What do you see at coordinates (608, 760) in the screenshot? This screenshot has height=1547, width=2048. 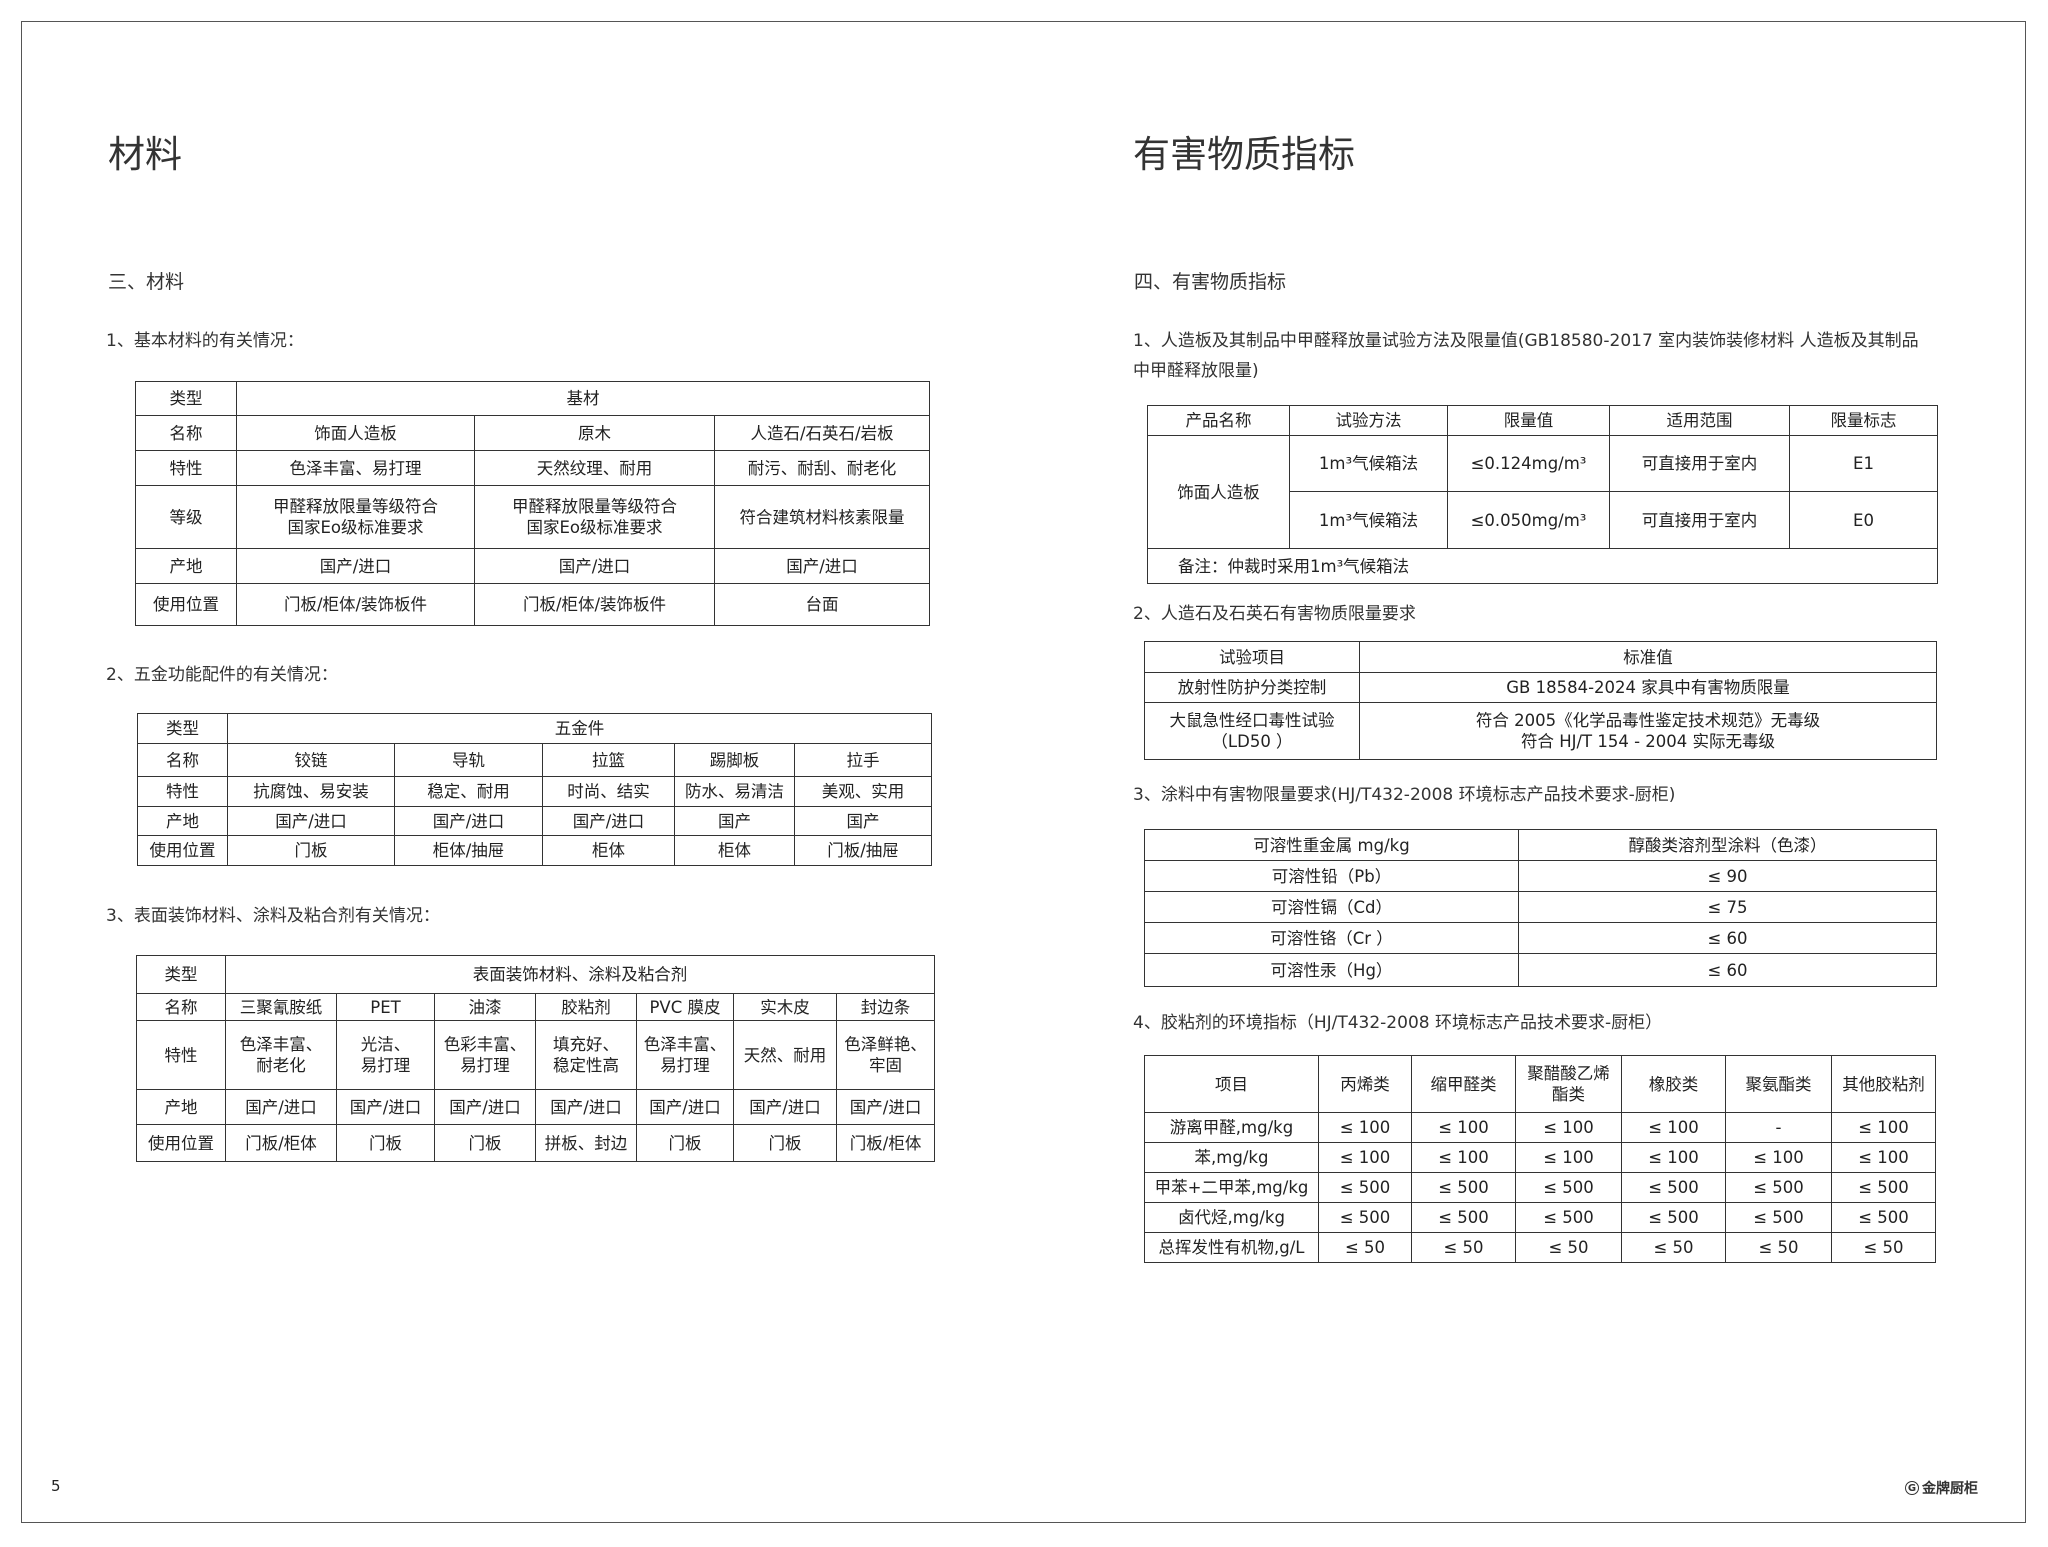 I see `table-cell: 拉篮` at bounding box center [608, 760].